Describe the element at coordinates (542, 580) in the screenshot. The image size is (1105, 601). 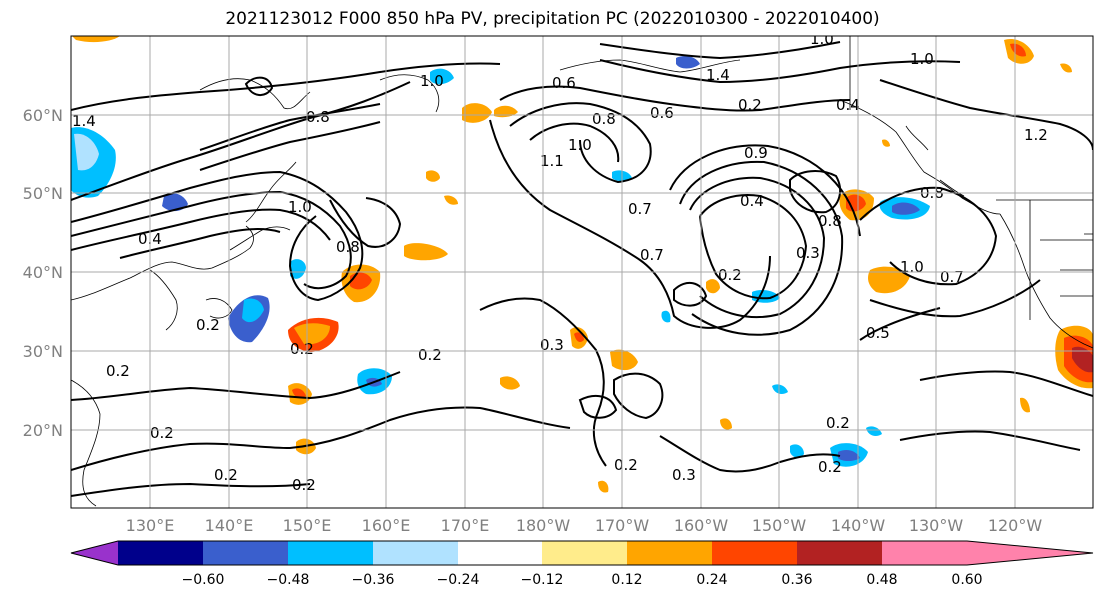
I see `colorbar-tick-label: −0.12` at that location.